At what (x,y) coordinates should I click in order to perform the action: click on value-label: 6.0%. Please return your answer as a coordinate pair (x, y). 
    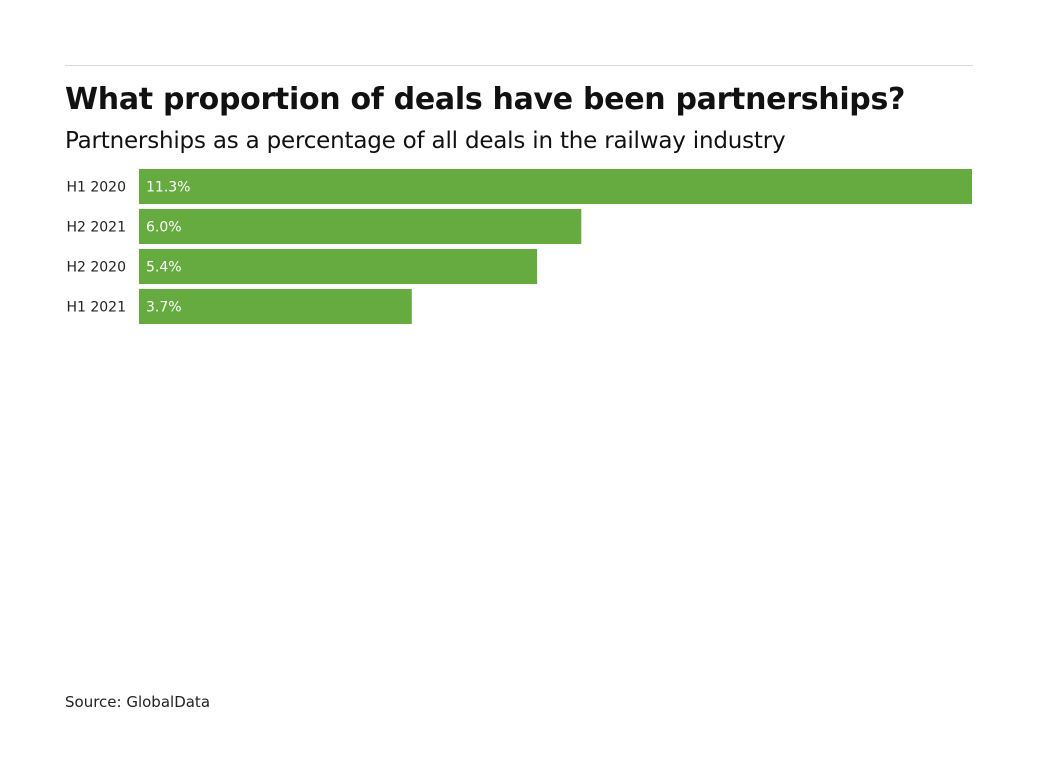
    Looking at the image, I should click on (164, 228).